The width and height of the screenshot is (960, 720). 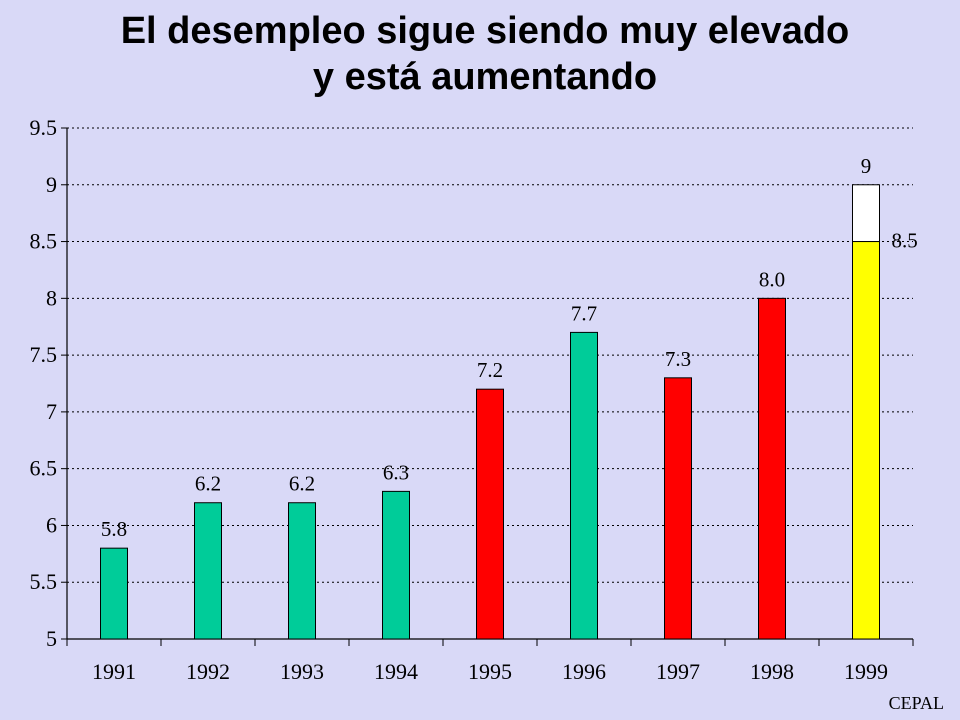 I want to click on projection-bar-segment, so click(x=866, y=213).